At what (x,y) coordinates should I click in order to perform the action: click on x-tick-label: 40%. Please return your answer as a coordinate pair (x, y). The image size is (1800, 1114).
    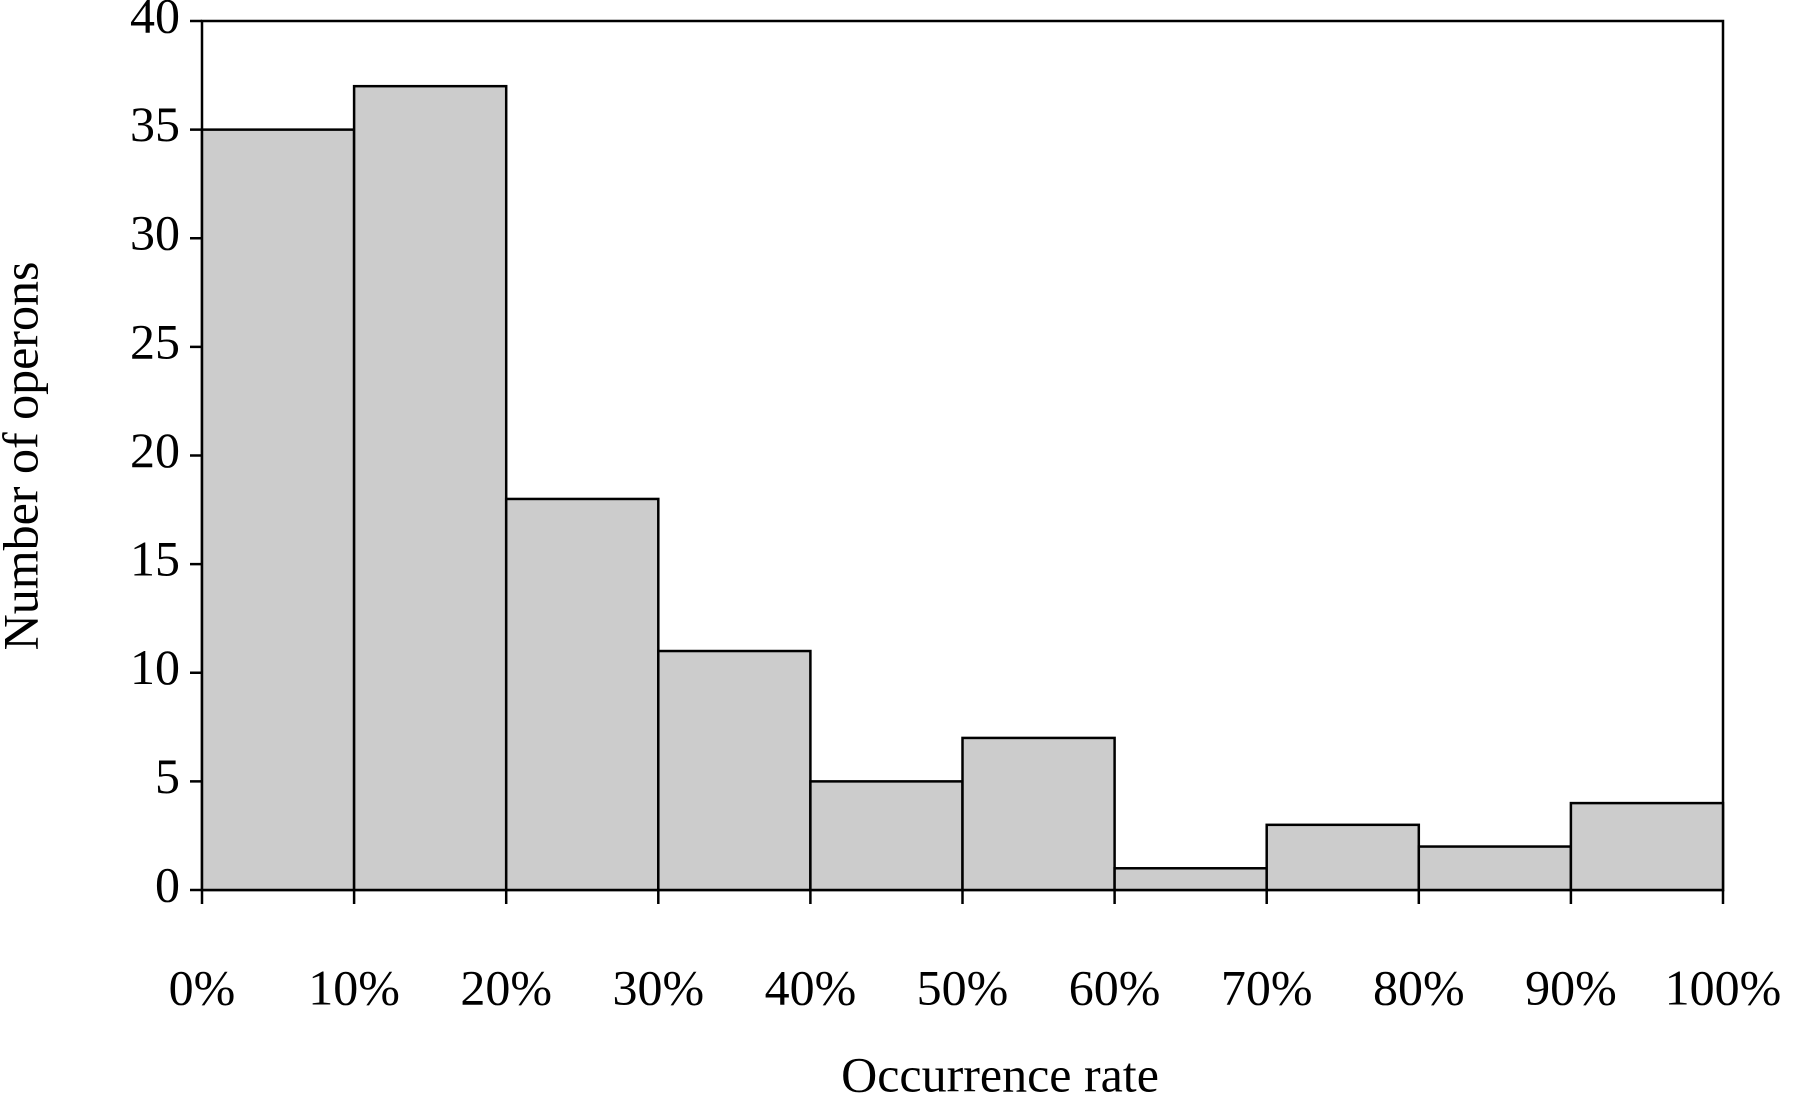
    Looking at the image, I should click on (811, 987).